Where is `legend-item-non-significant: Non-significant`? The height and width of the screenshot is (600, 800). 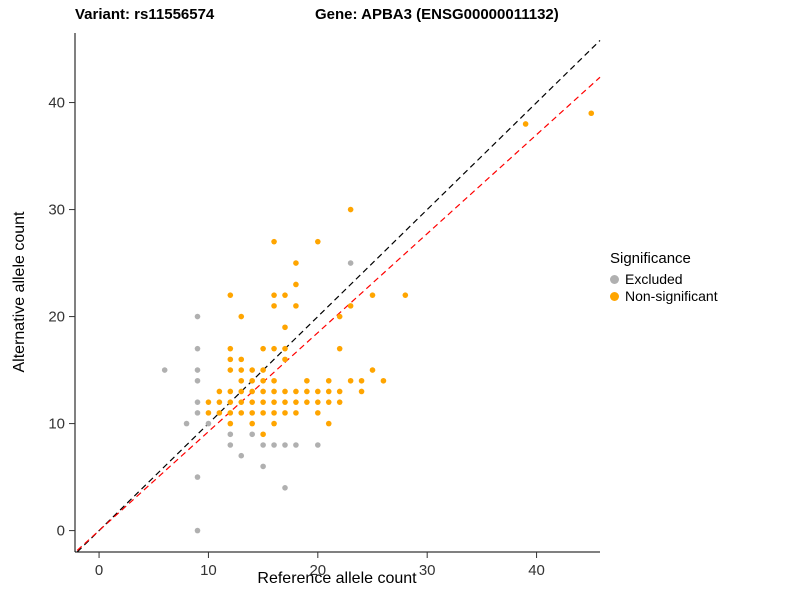
legend-item-non-significant: Non-significant is located at coordinates (702, 296).